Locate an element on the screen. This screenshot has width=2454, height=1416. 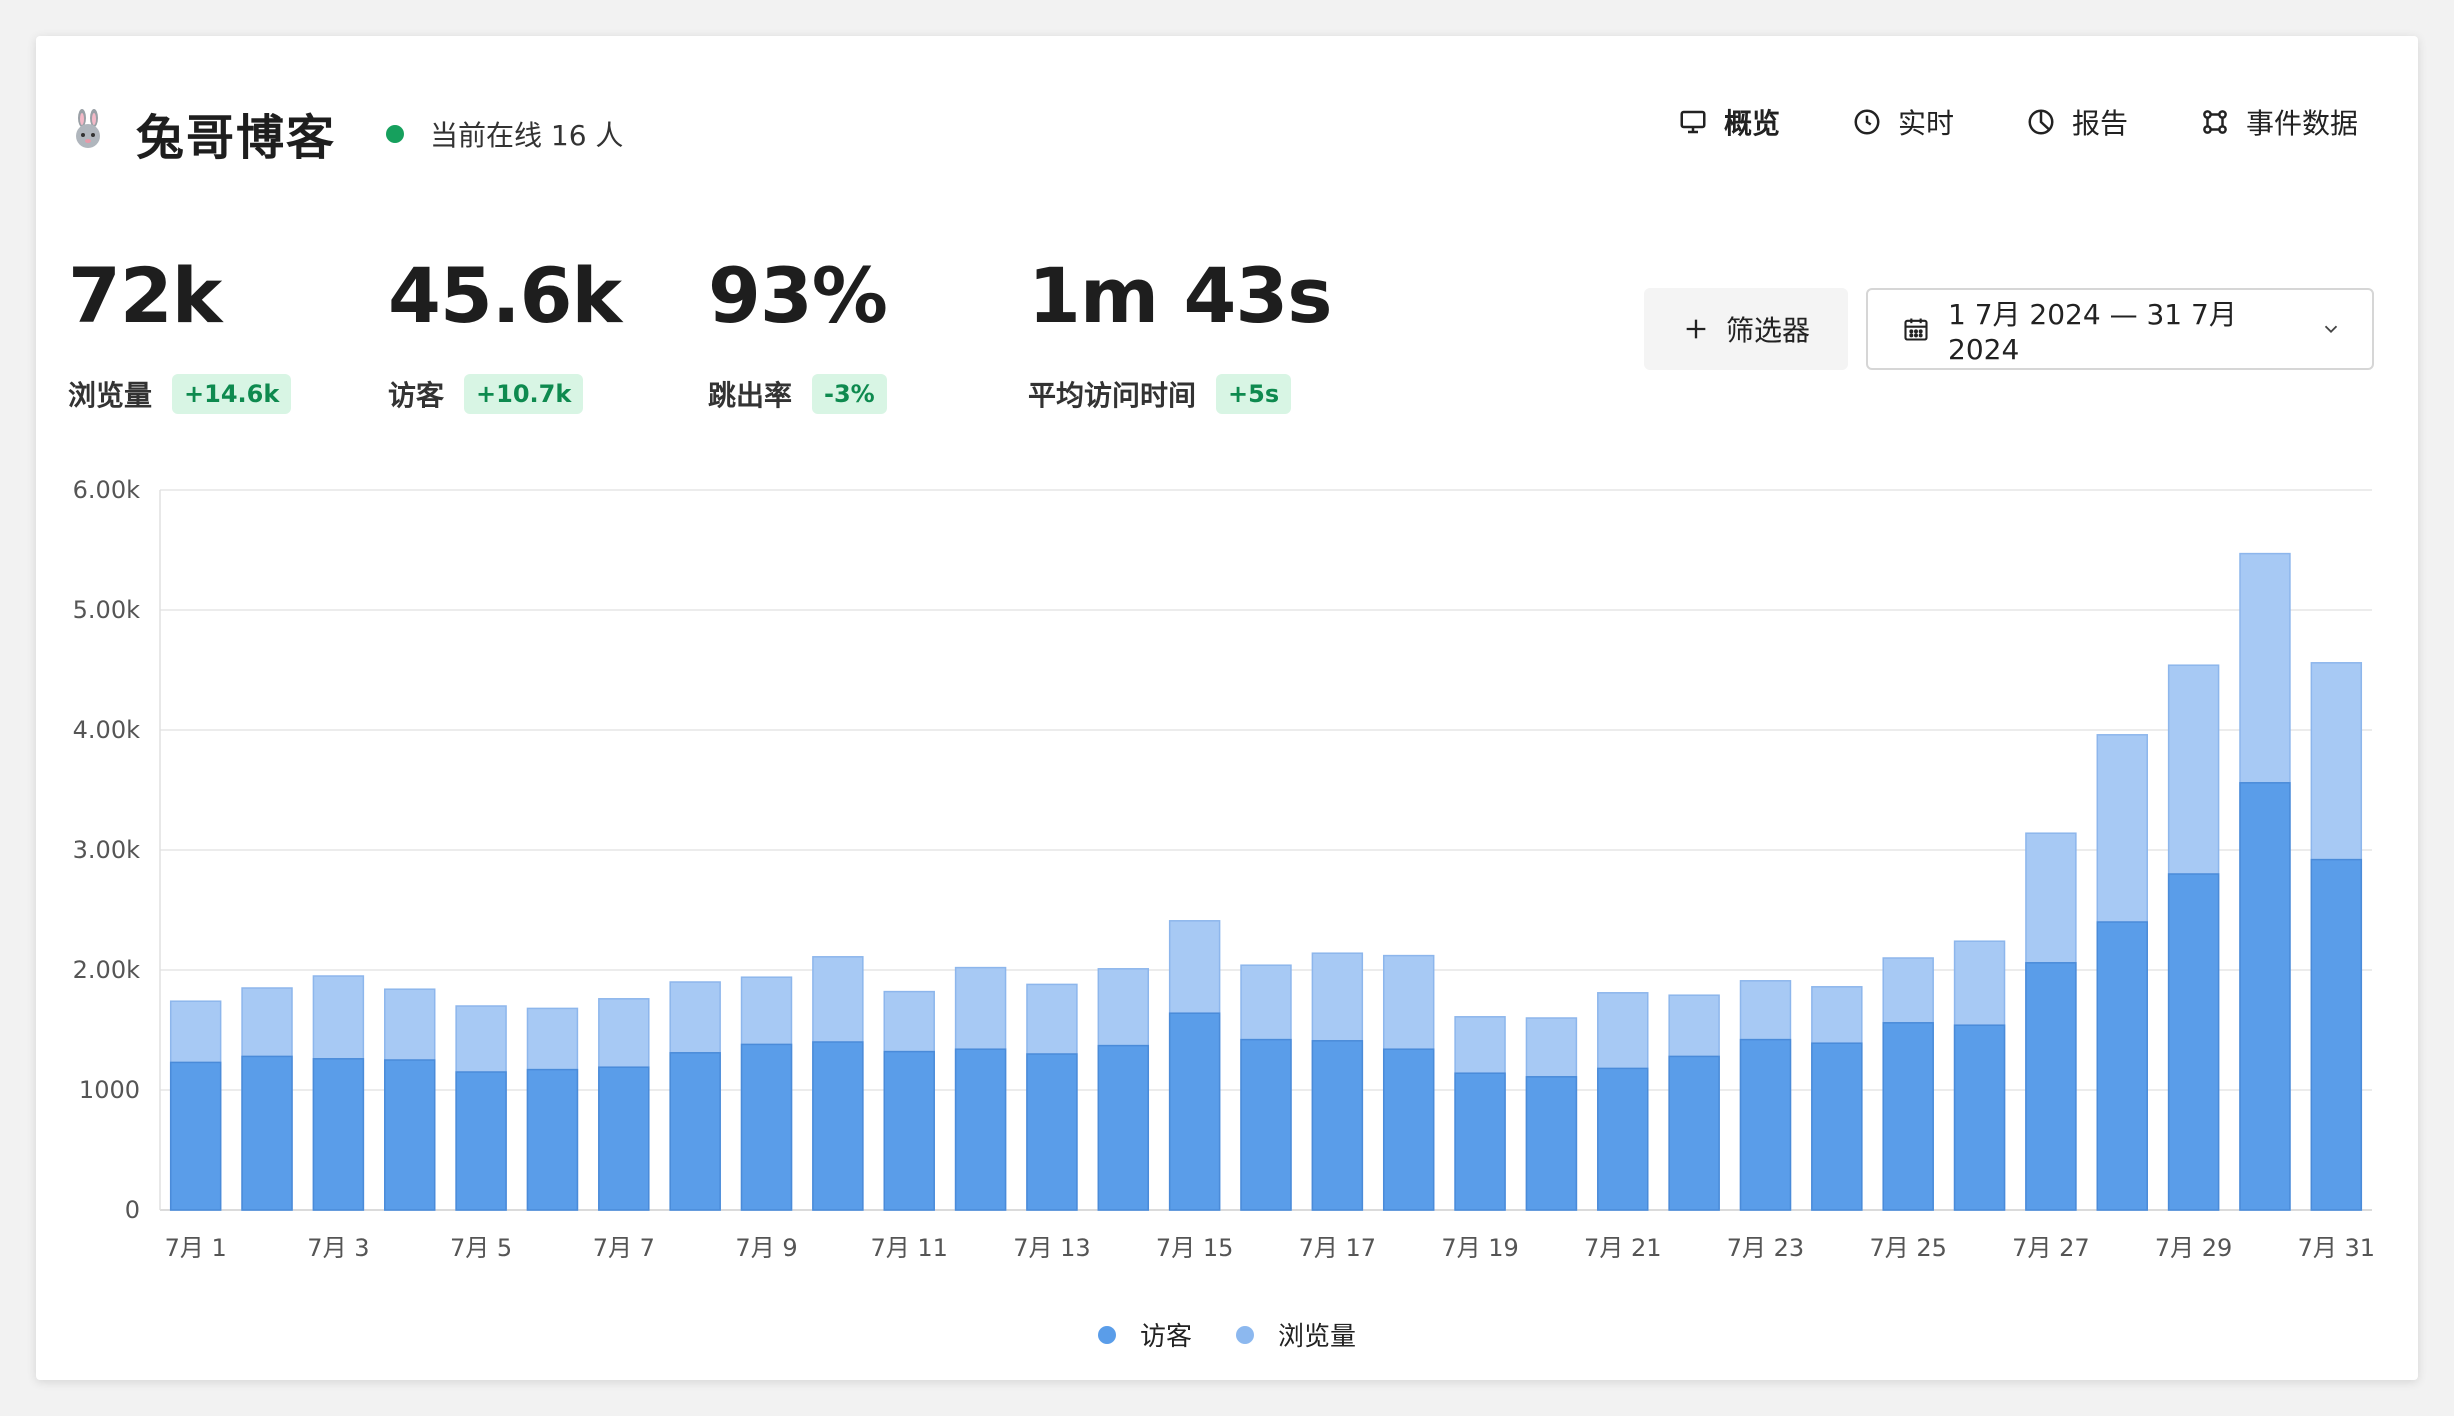
metric-label: 跳出率 is located at coordinates (750, 395).